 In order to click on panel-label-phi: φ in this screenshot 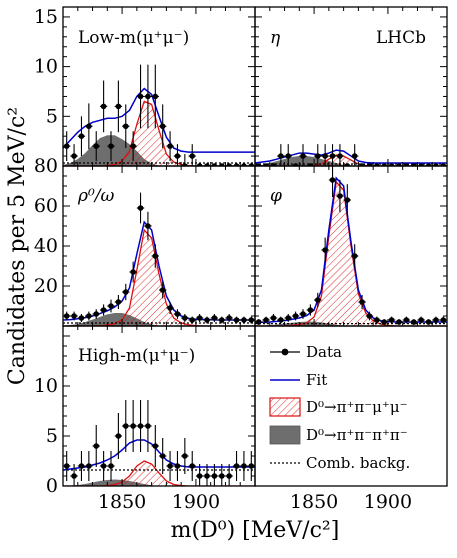, I will do `click(276, 196)`.